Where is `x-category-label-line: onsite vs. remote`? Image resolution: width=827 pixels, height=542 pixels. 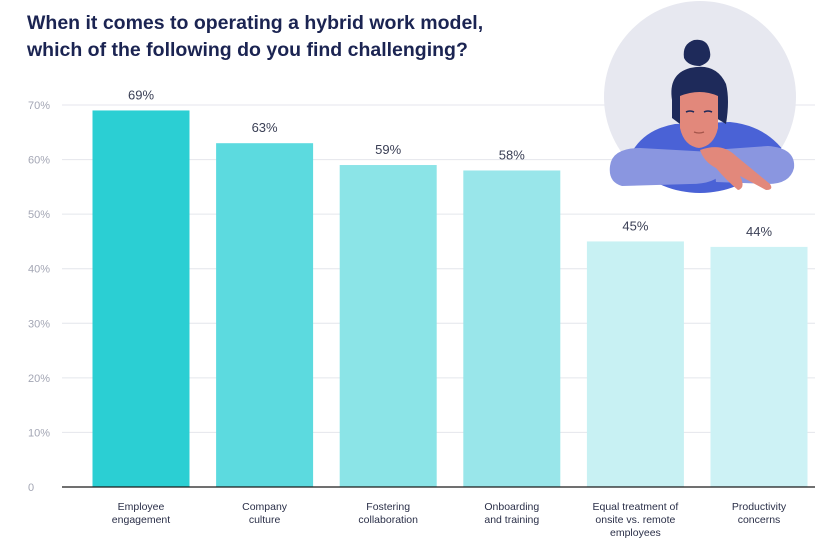 x-category-label-line: onsite vs. remote is located at coordinates (635, 520).